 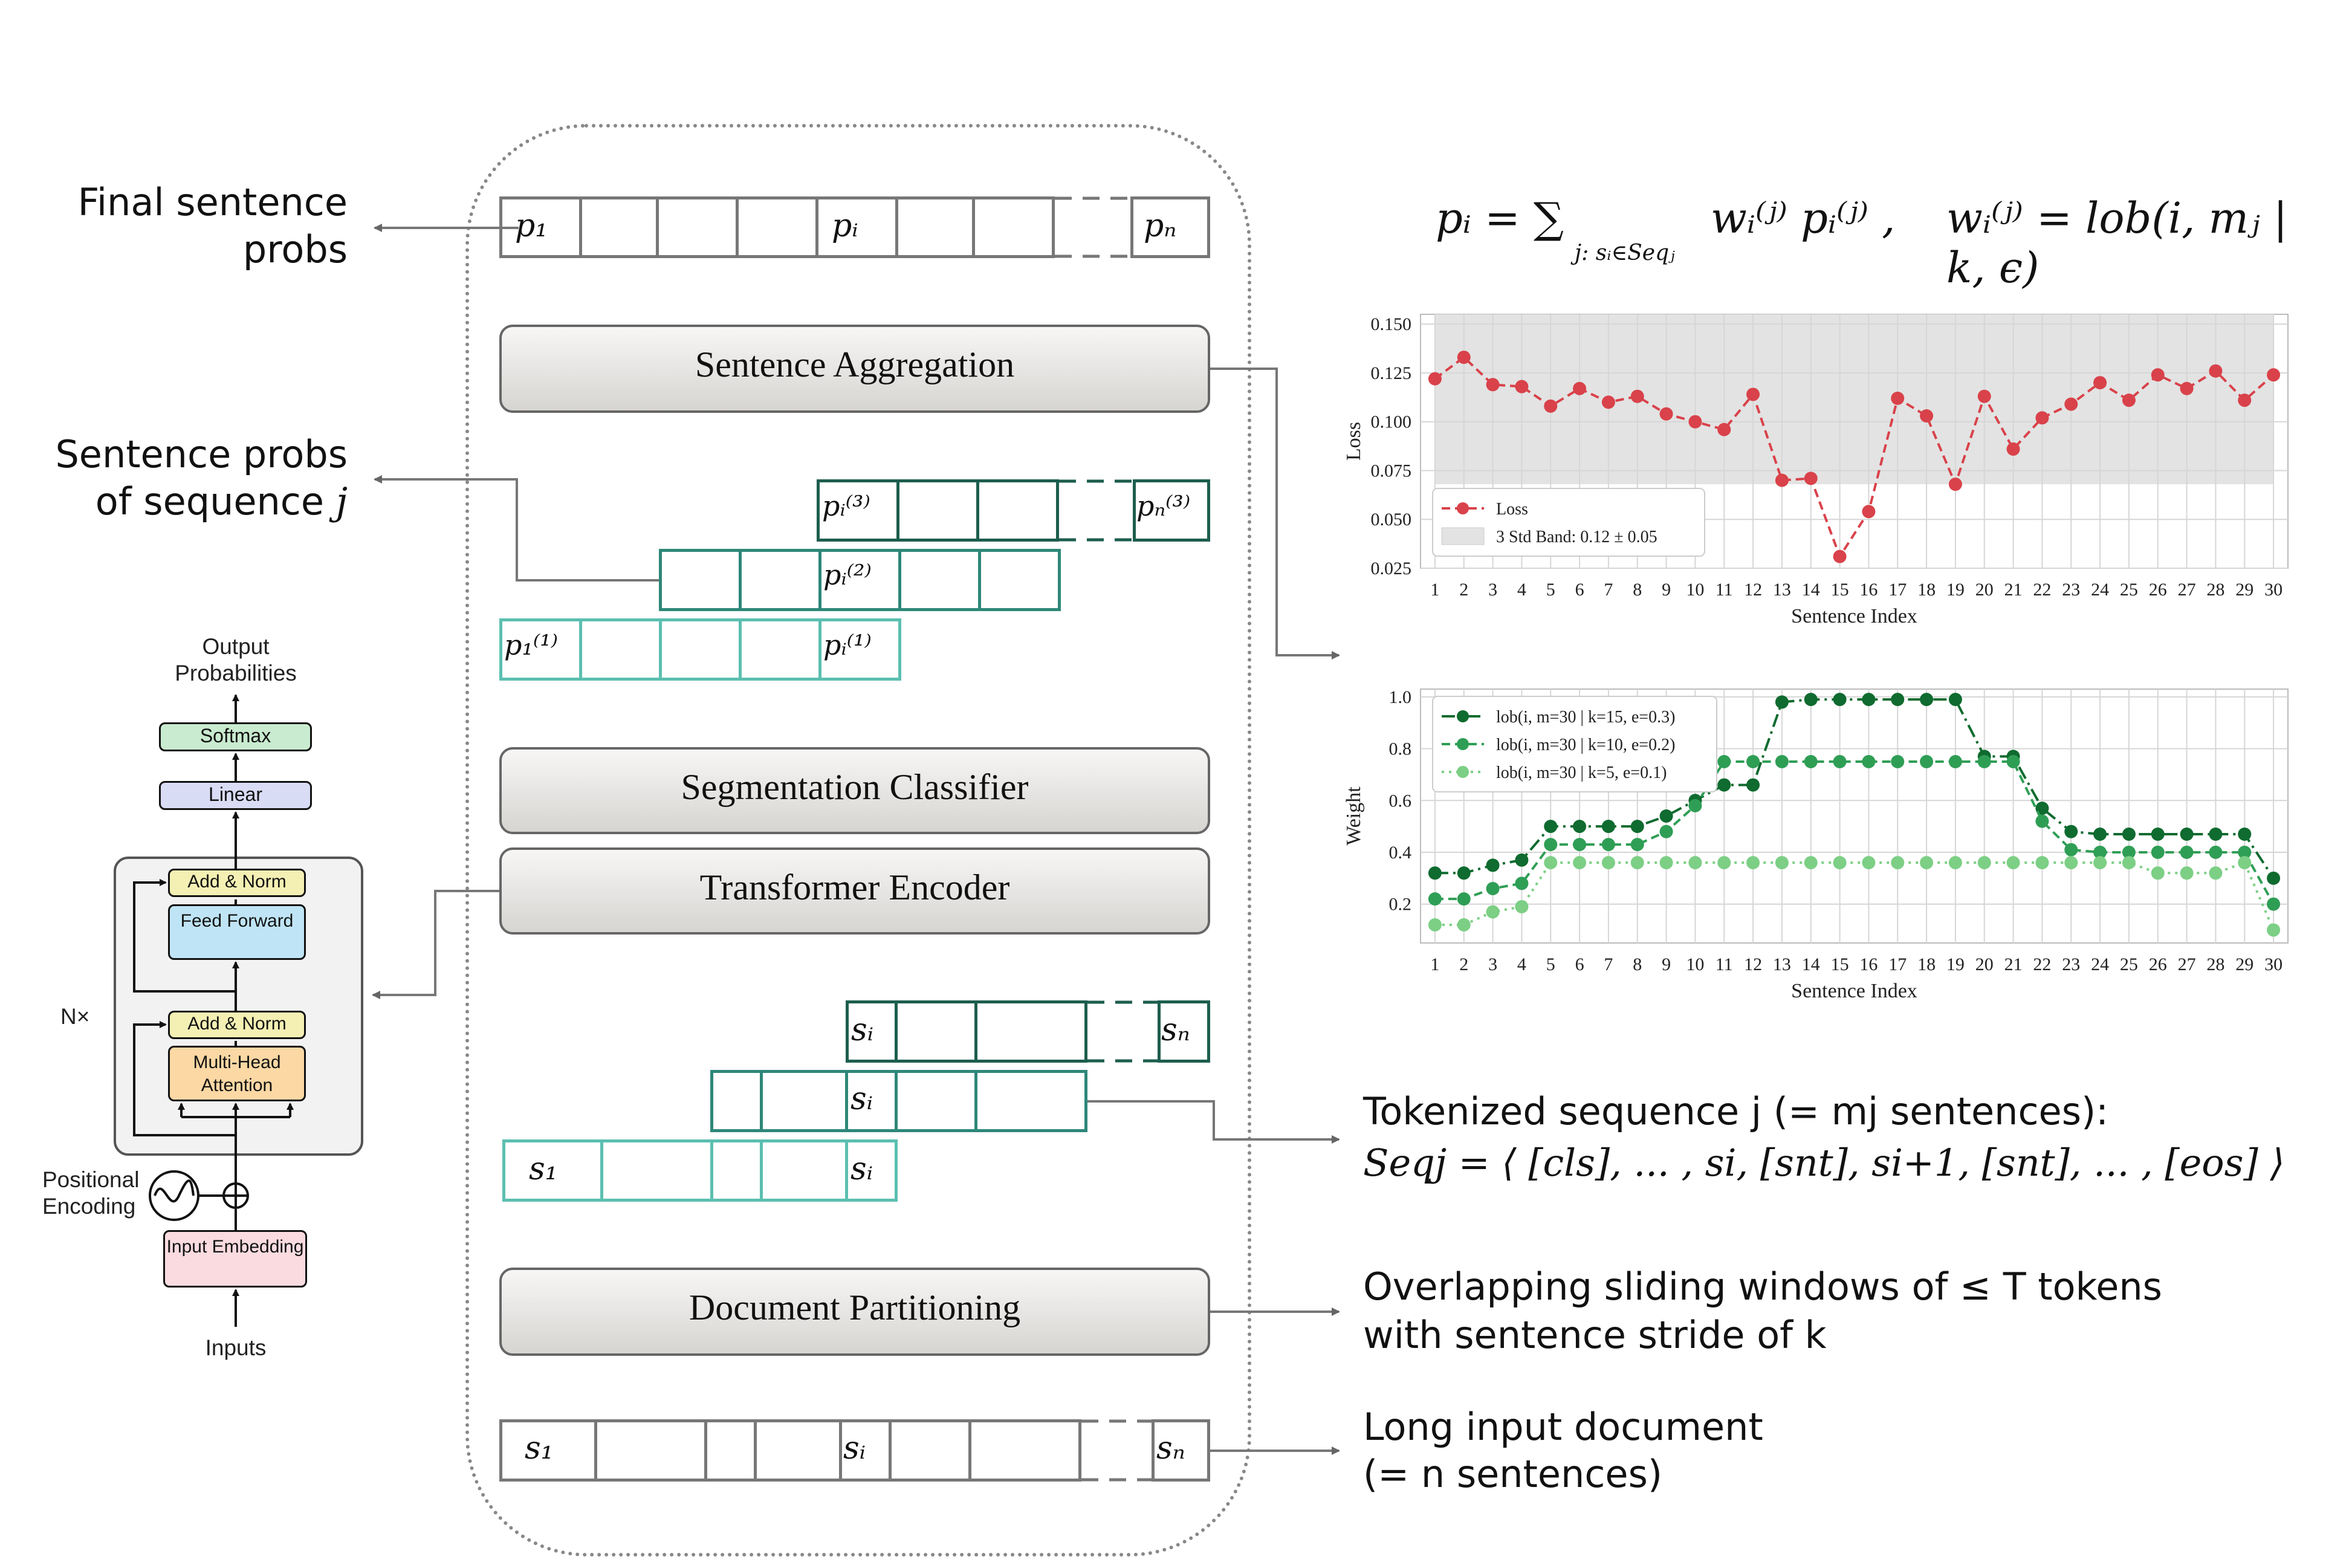 I want to click on x-tick-label: 28, so click(x=2215, y=964).